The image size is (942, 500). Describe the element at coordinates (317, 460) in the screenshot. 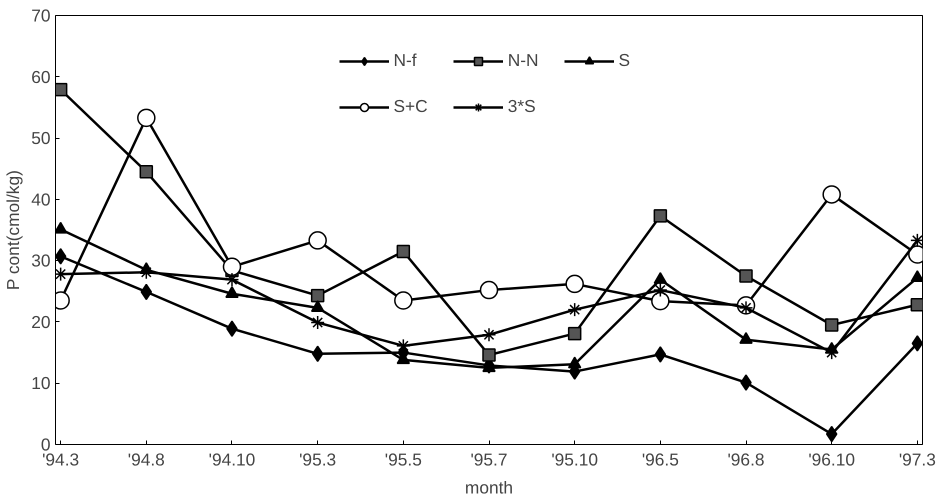

I see `x-tick-label: '95.3` at that location.